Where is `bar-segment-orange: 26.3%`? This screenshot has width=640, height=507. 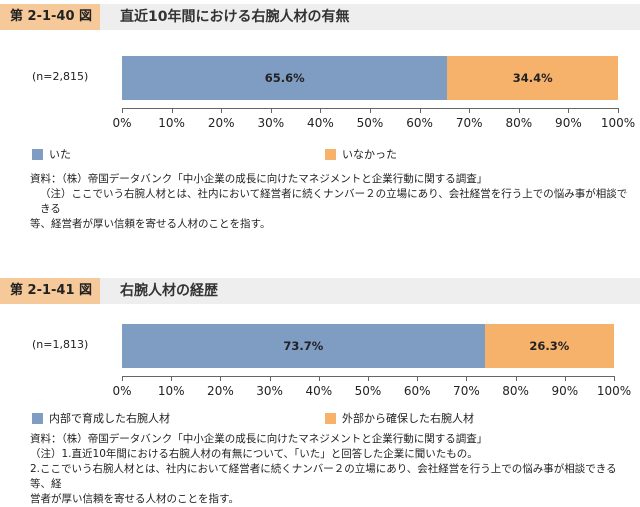 bar-segment-orange: 26.3% is located at coordinates (549, 346).